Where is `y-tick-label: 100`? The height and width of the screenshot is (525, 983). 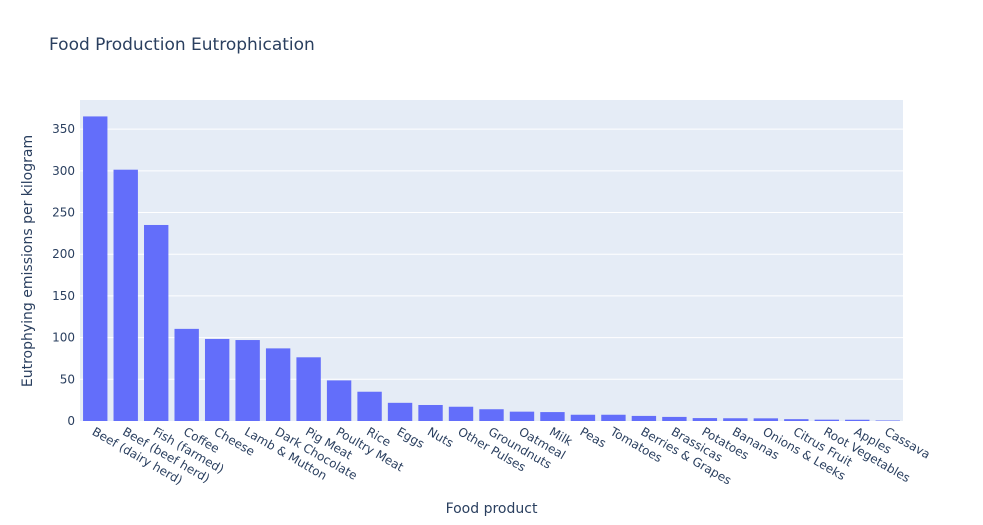 y-tick-label: 100 is located at coordinates (63, 338).